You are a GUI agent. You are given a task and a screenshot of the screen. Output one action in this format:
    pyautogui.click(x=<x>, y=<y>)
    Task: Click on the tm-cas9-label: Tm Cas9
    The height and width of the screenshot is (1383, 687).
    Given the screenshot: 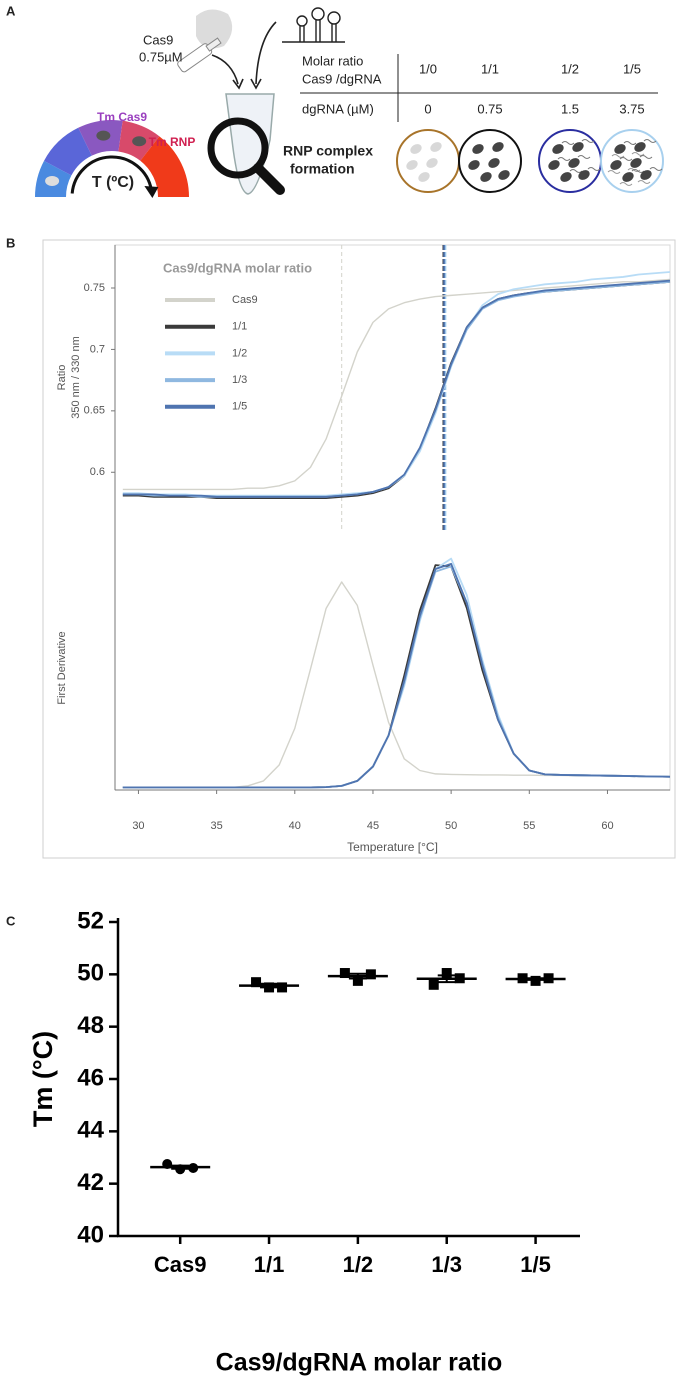 What is the action you would take?
    pyautogui.click(x=122, y=117)
    